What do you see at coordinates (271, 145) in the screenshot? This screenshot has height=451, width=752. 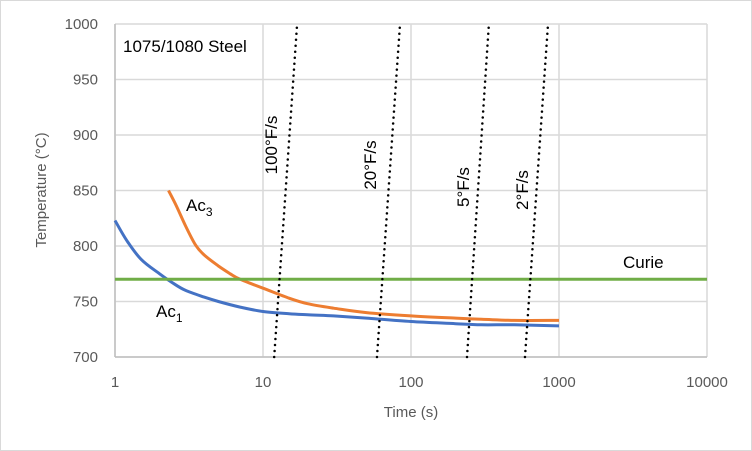 I see `rate-label-100: 100°F/s` at bounding box center [271, 145].